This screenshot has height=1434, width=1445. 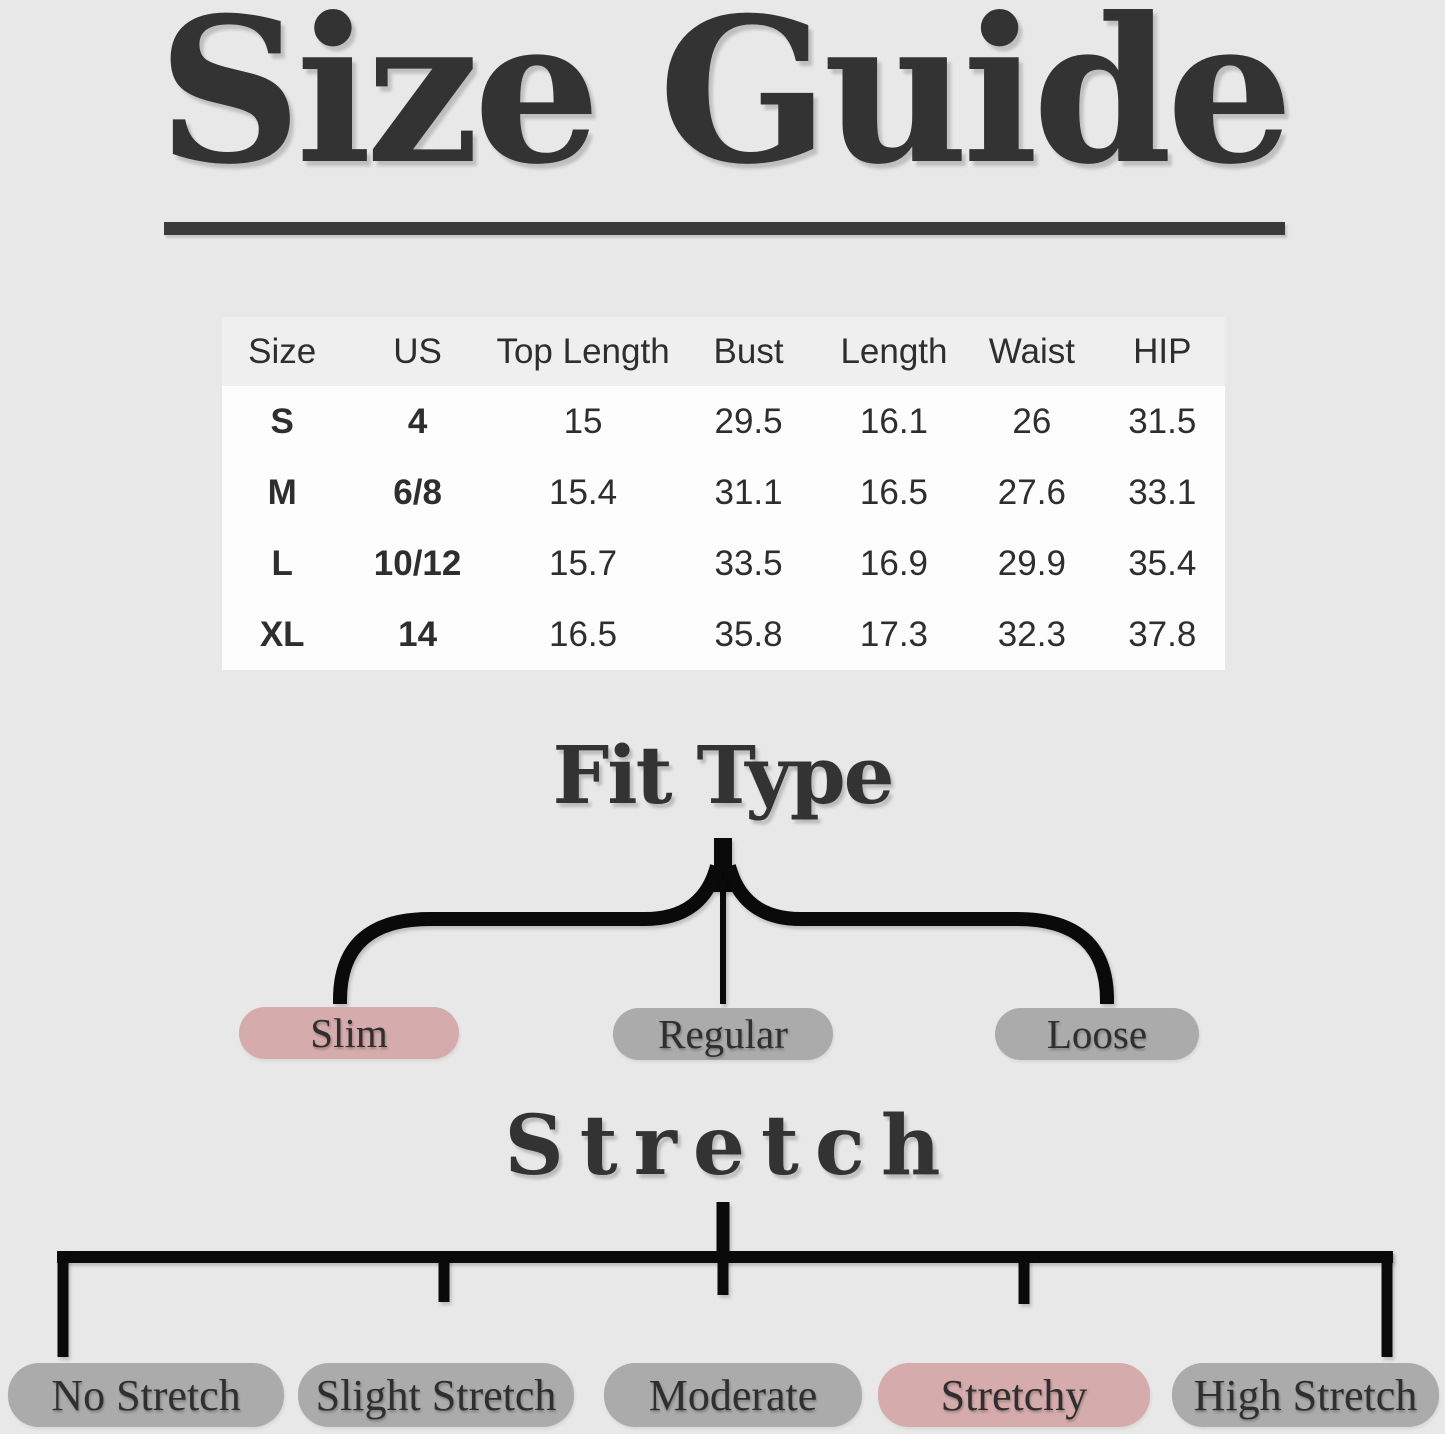 What do you see at coordinates (1162, 563) in the screenshot?
I see `cell-hip: 35.4` at bounding box center [1162, 563].